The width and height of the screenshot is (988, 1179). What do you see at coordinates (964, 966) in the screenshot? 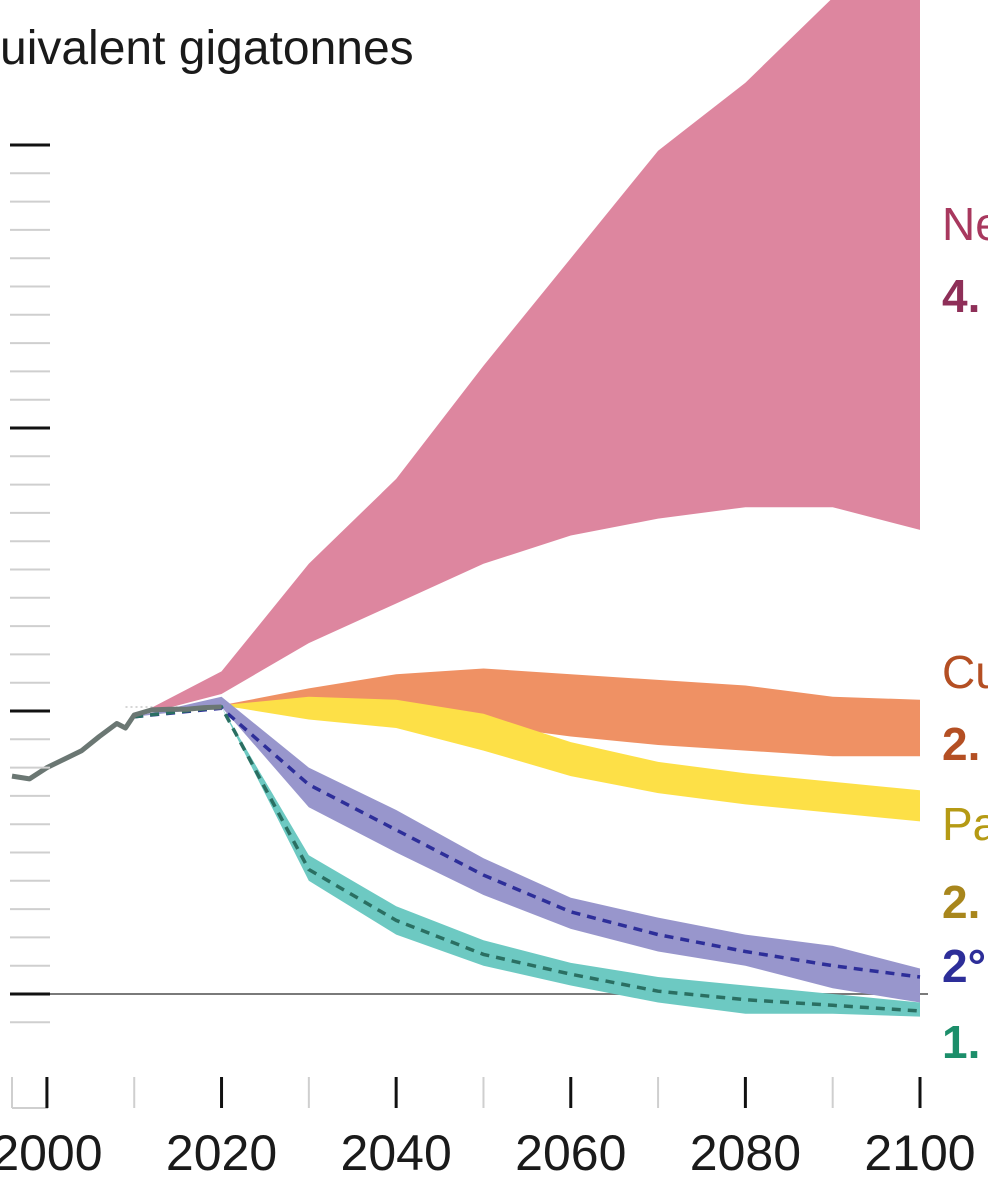
I see `series-value-label-3: 2°` at bounding box center [964, 966].